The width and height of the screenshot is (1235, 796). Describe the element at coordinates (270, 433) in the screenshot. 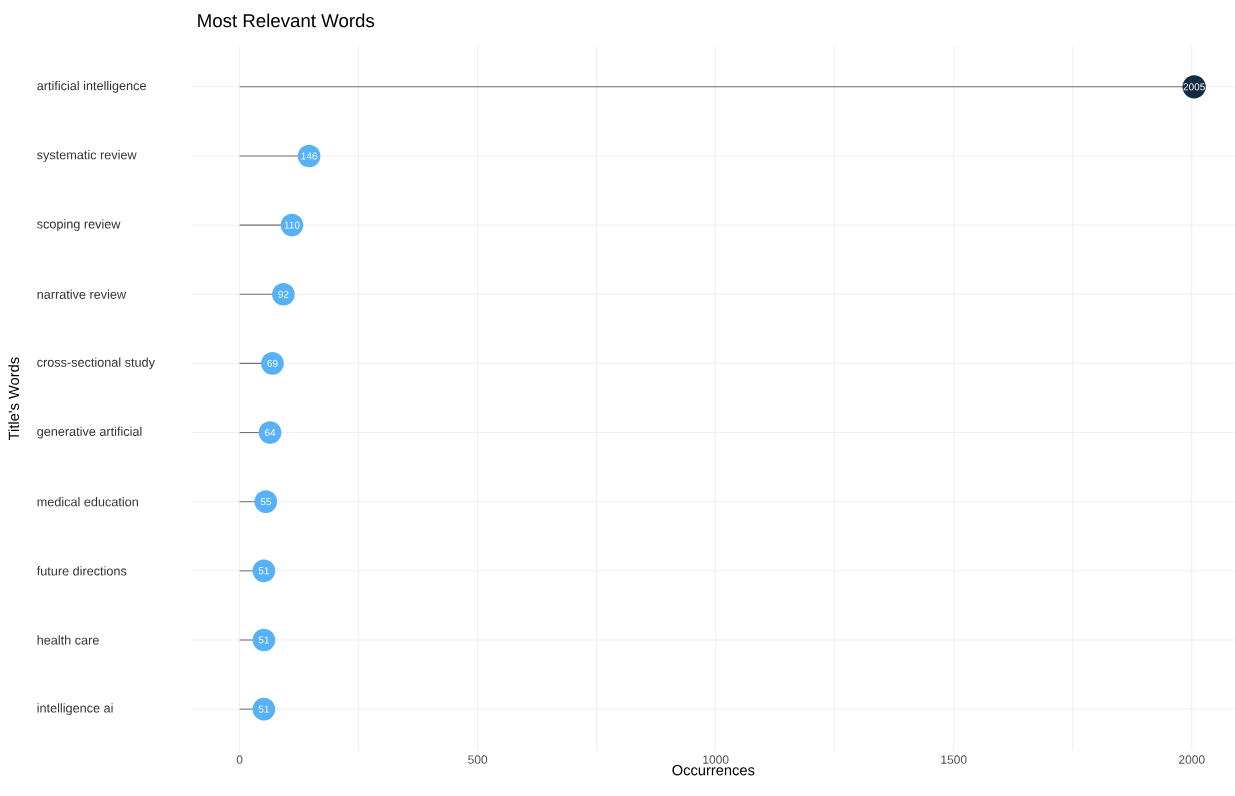

I see `data-label: 64` at that location.